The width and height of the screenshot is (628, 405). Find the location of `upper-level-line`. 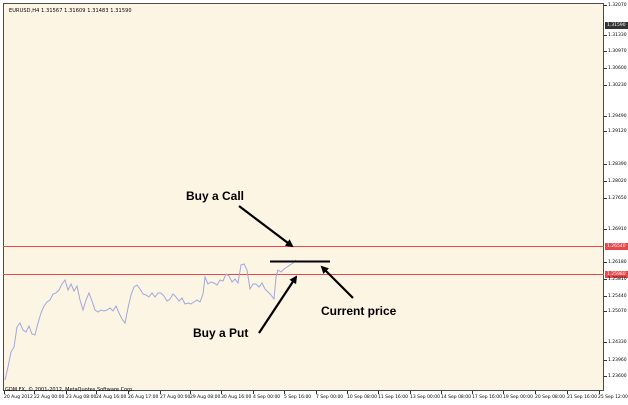

upper-level-line is located at coordinates (303, 246).